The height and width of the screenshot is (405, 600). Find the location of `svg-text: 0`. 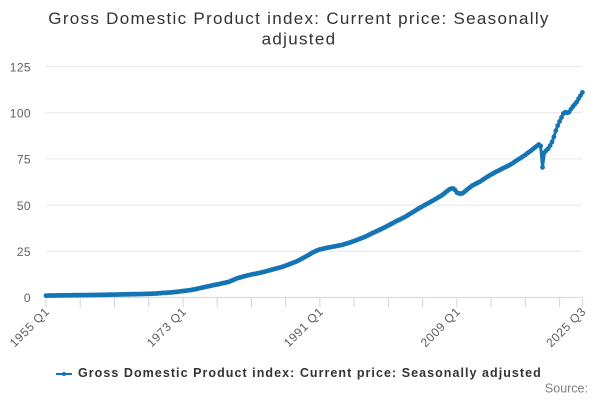

svg-text: 0 is located at coordinates (27, 298).